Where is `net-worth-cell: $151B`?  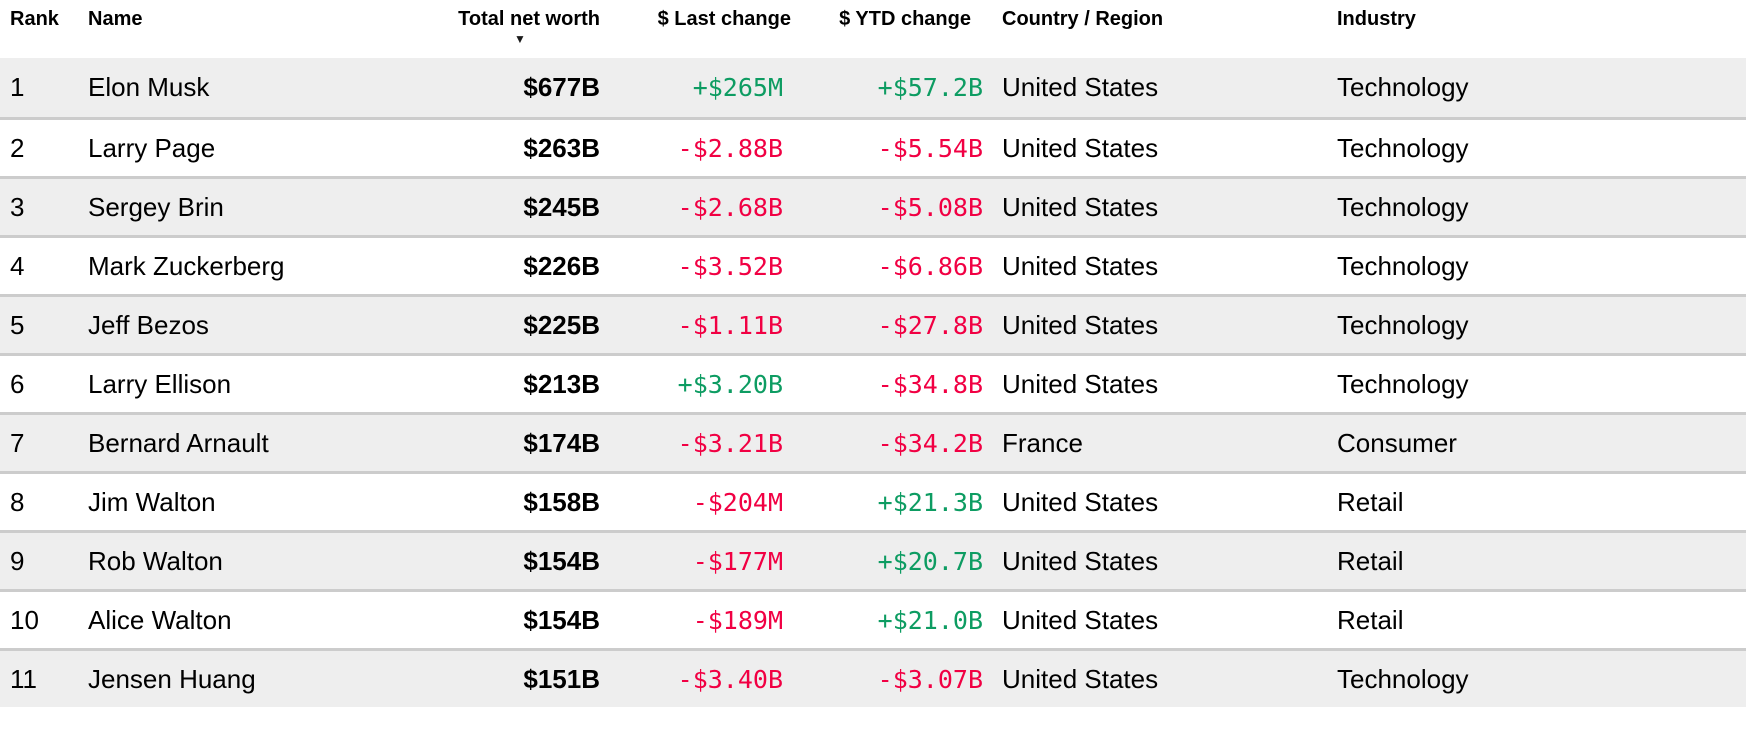 net-worth-cell: $151B is located at coordinates (561, 678).